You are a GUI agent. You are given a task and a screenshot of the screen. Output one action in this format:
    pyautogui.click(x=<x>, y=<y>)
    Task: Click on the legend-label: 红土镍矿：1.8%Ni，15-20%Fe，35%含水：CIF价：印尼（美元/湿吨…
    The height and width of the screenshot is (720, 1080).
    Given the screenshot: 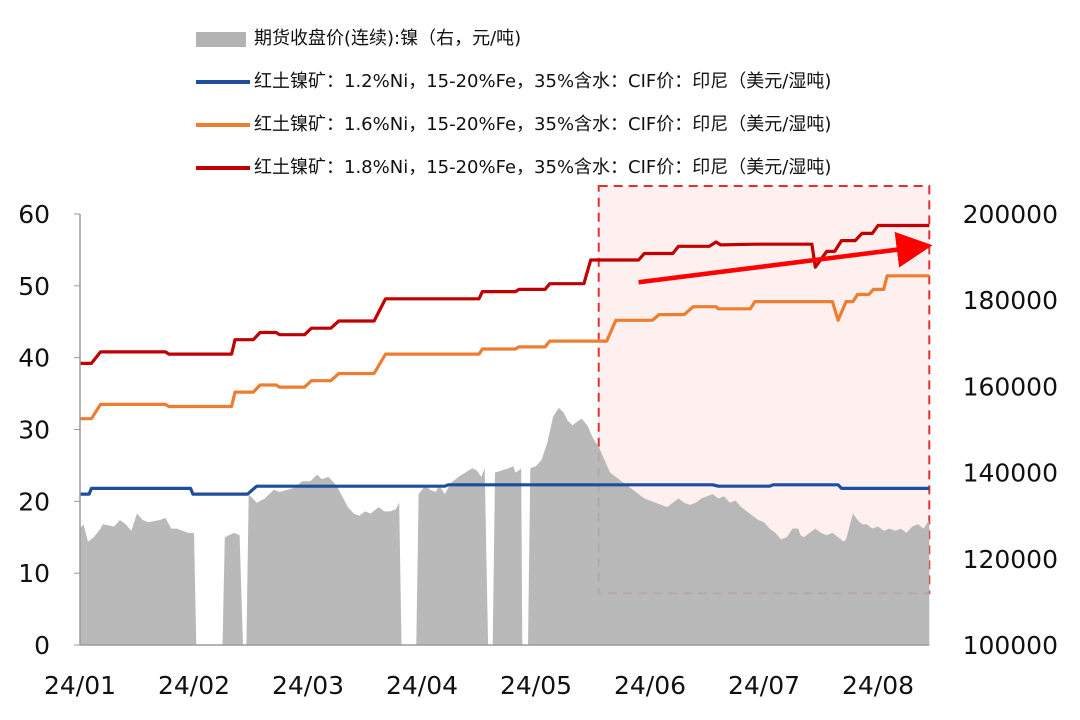 What is the action you would take?
    pyautogui.click(x=543, y=167)
    